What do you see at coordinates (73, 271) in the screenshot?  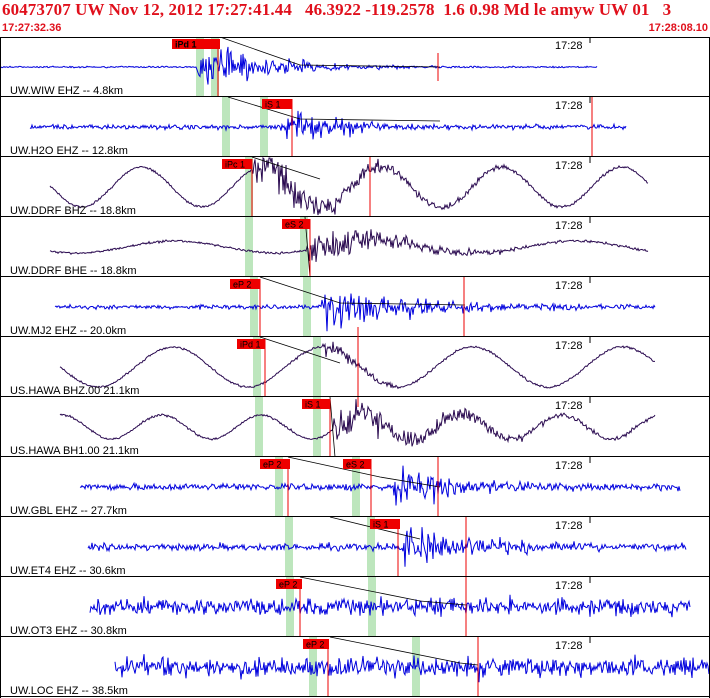 I see `station-label: UW.DDRF BHE -- 18.8km` at bounding box center [73, 271].